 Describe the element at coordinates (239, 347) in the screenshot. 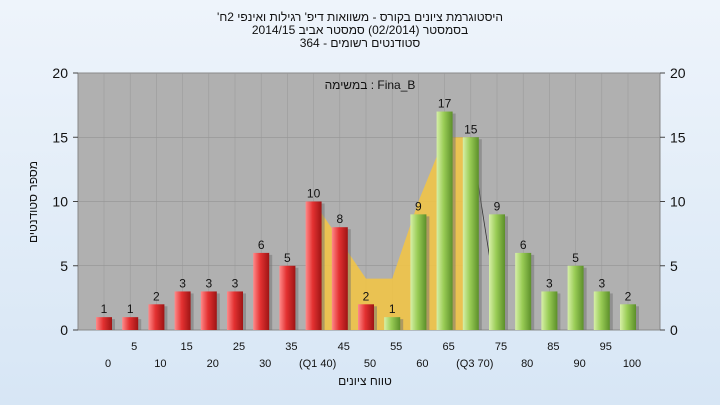

I see `x-tick-label: 25` at that location.